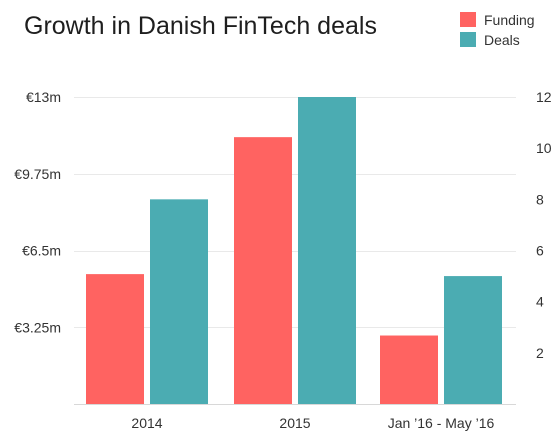 This screenshot has width=557, height=438. What do you see at coordinates (544, 97) in the screenshot?
I see `right-tick-label: 12` at bounding box center [544, 97].